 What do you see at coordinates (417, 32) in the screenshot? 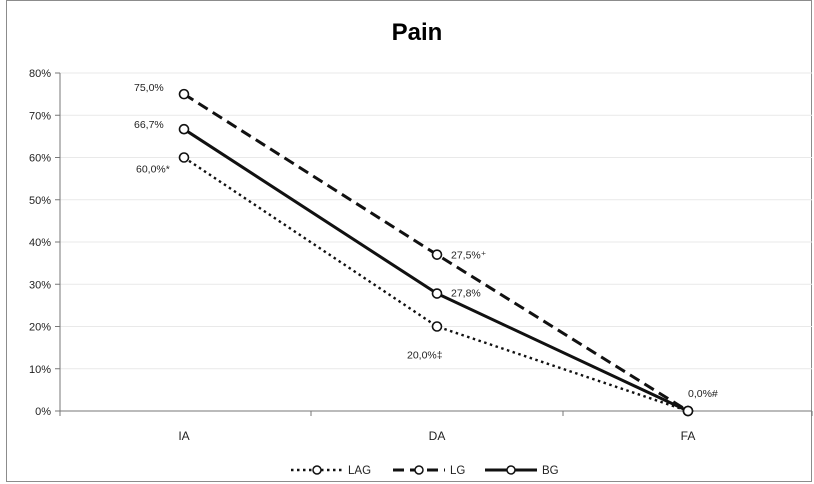
I see `chart-title: Pain` at bounding box center [417, 32].